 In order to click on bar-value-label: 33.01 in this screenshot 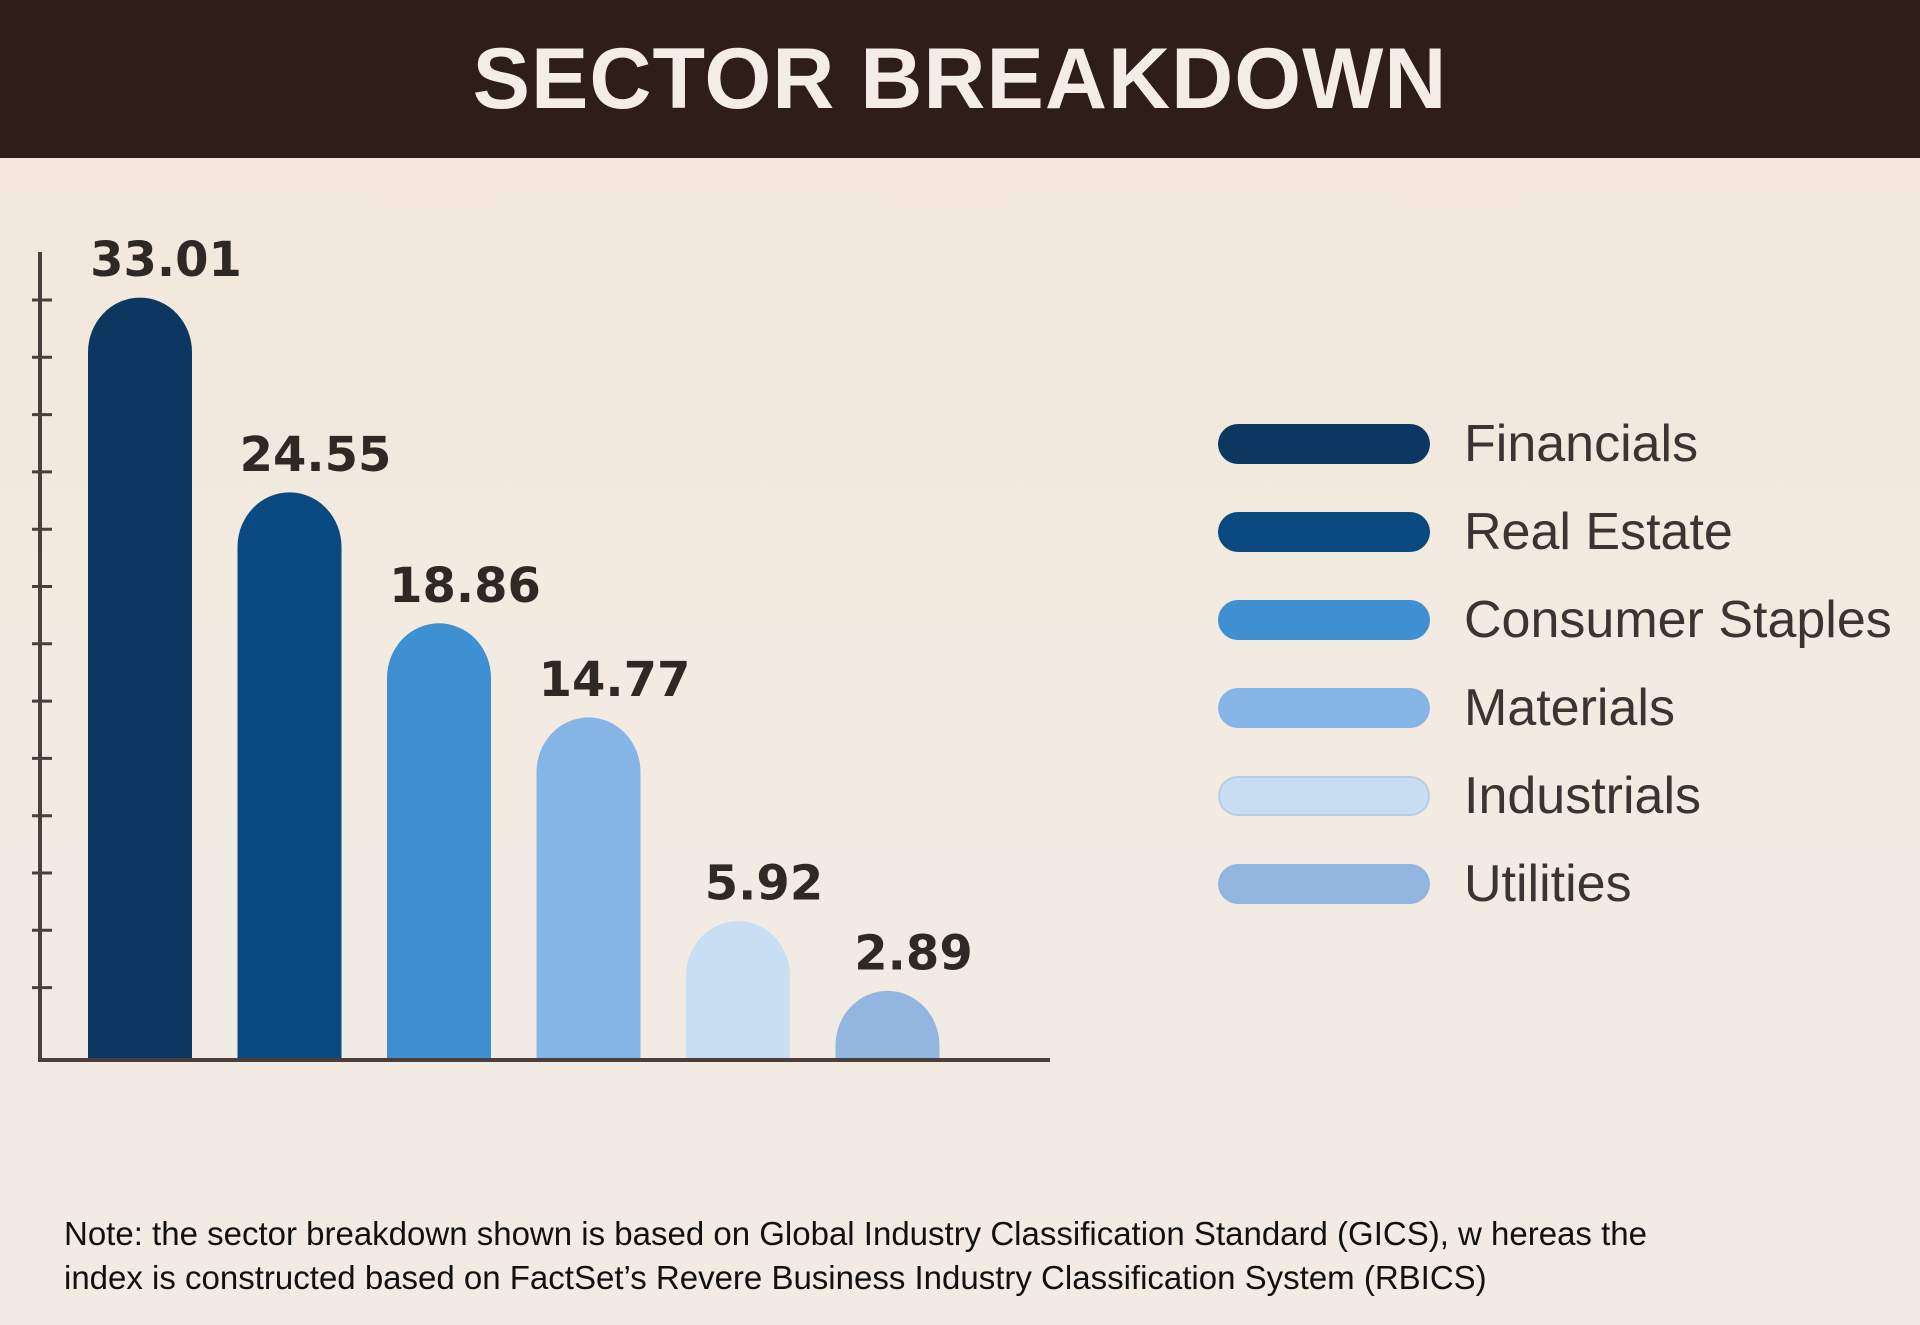, I will do `click(166, 260)`.